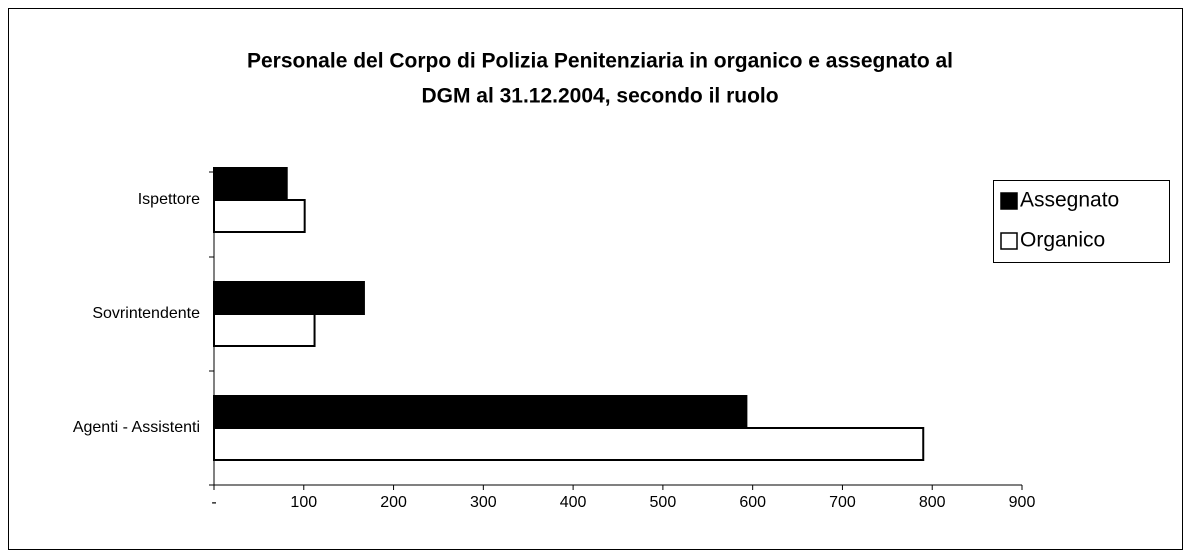  What do you see at coordinates (213, 502) in the screenshot?
I see `x-tick-label: -` at bounding box center [213, 502].